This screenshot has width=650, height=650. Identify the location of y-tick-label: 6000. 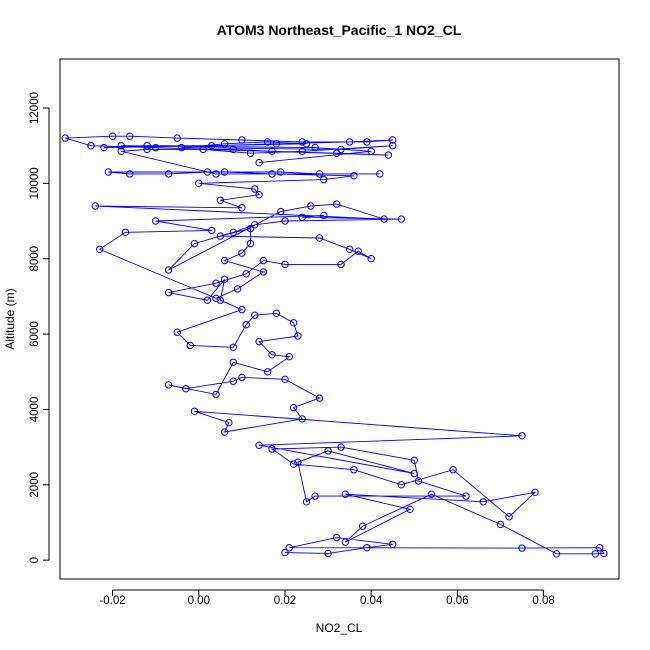
(35, 334).